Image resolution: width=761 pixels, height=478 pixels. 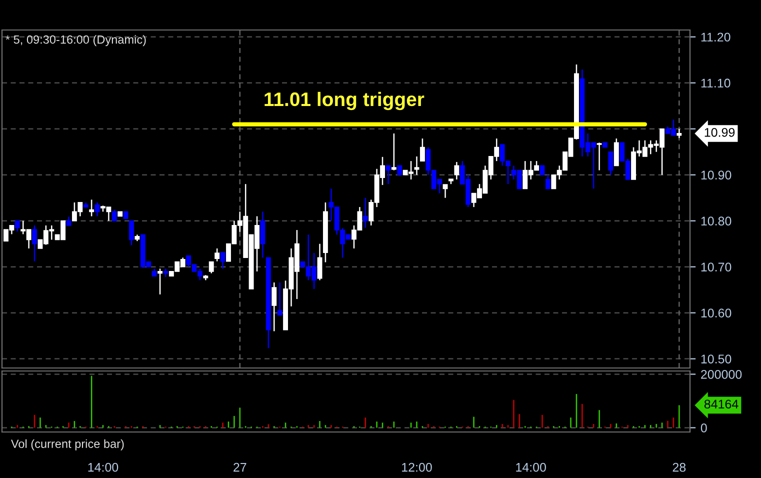 I want to click on y-tick-label: 10.60, so click(x=716, y=313).